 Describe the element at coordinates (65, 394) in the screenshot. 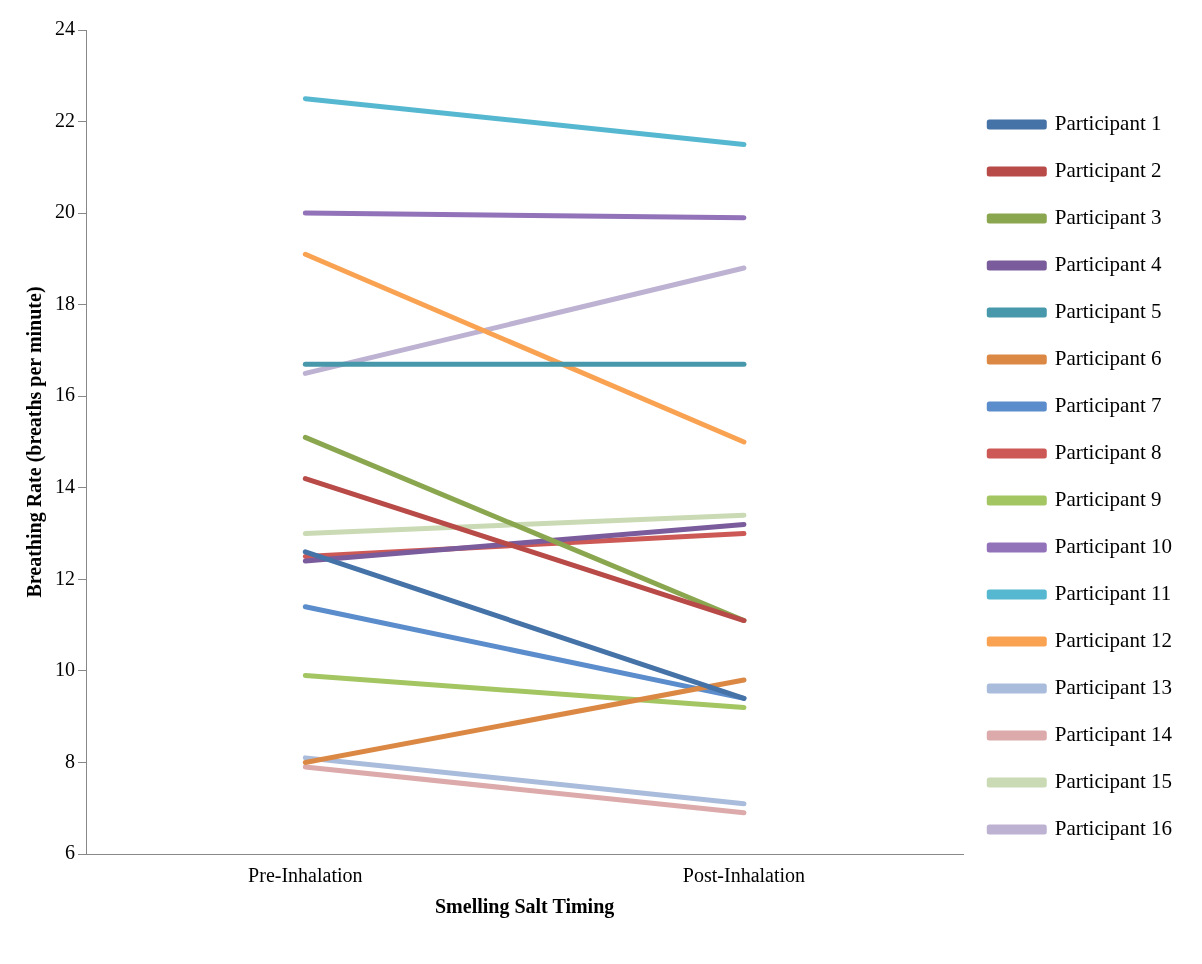

I see `y-tick-label: 16` at that location.